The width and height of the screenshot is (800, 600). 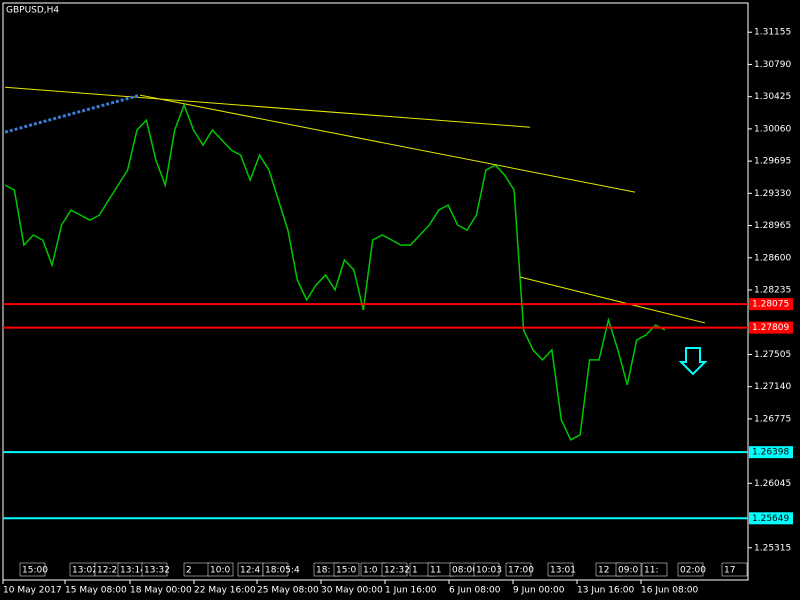 What do you see at coordinates (693, 361) in the screenshot?
I see `sell-arrow` at bounding box center [693, 361].